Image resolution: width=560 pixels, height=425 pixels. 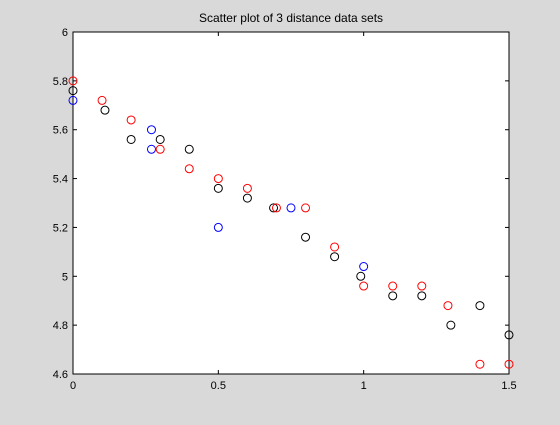 What do you see at coordinates (60, 180) in the screenshot?
I see `y-tick-label: 5.4` at bounding box center [60, 180].